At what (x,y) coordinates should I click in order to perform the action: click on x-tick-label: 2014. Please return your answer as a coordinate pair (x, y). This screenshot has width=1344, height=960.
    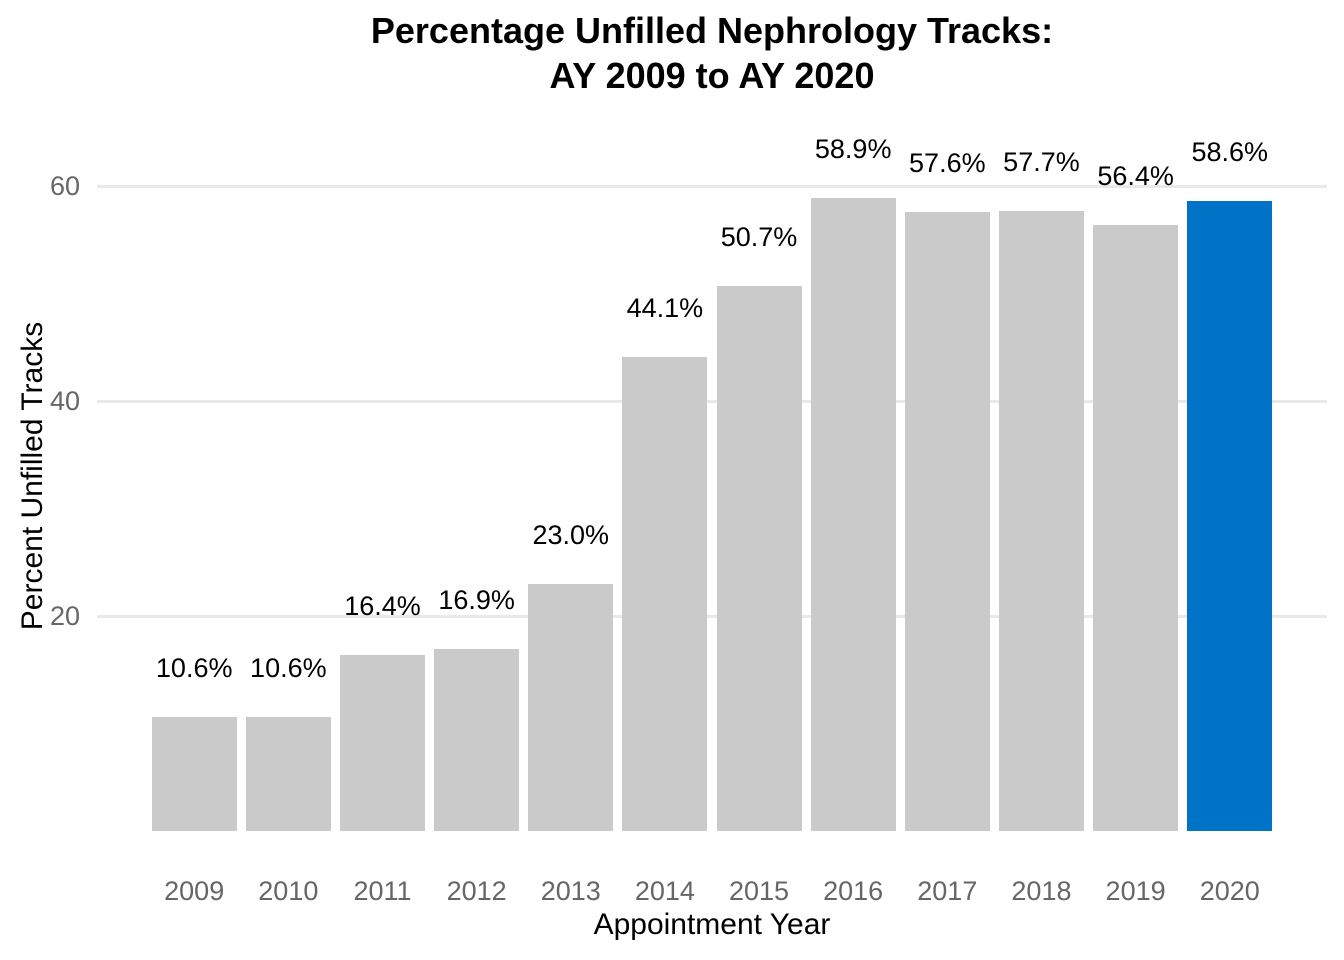
    Looking at the image, I should click on (664, 891).